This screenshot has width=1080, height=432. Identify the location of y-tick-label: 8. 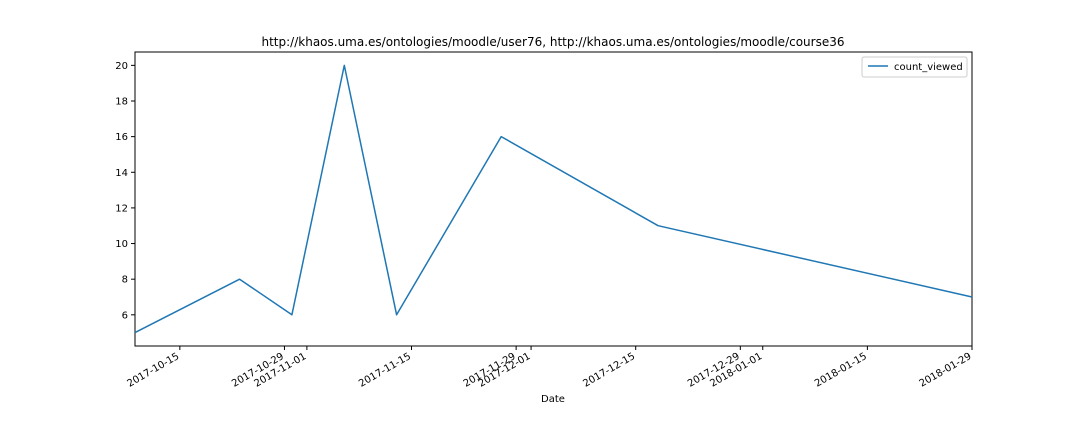
(125, 280).